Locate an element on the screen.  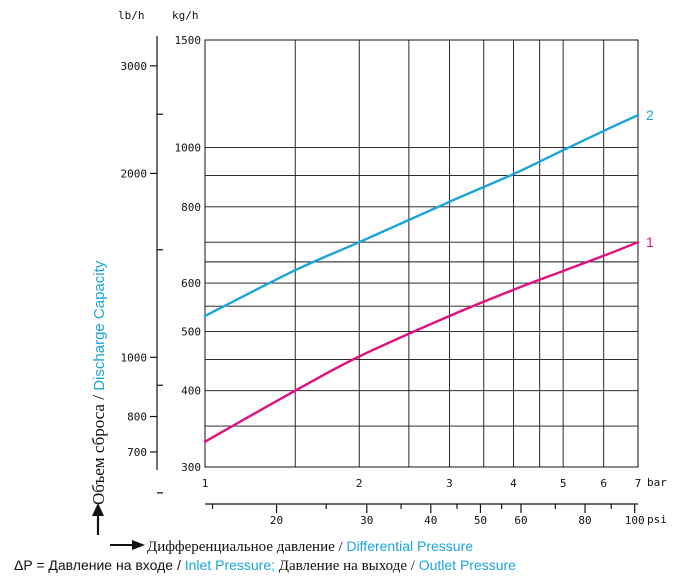
x-axis-title-en: Differential Pressure is located at coordinates (409, 546).